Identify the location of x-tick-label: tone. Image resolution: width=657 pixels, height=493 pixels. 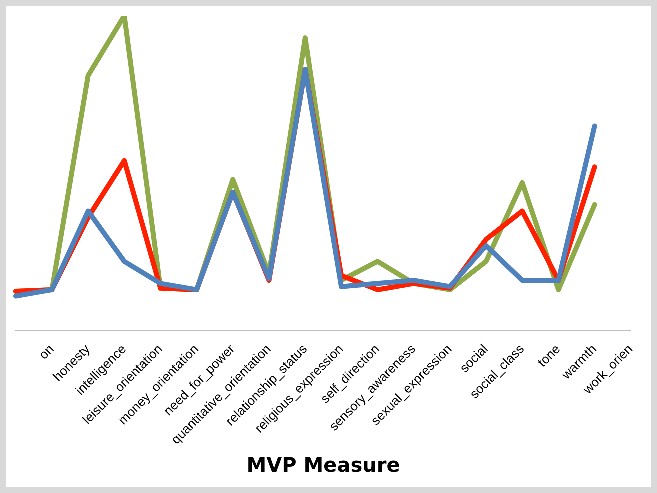
(549, 355).